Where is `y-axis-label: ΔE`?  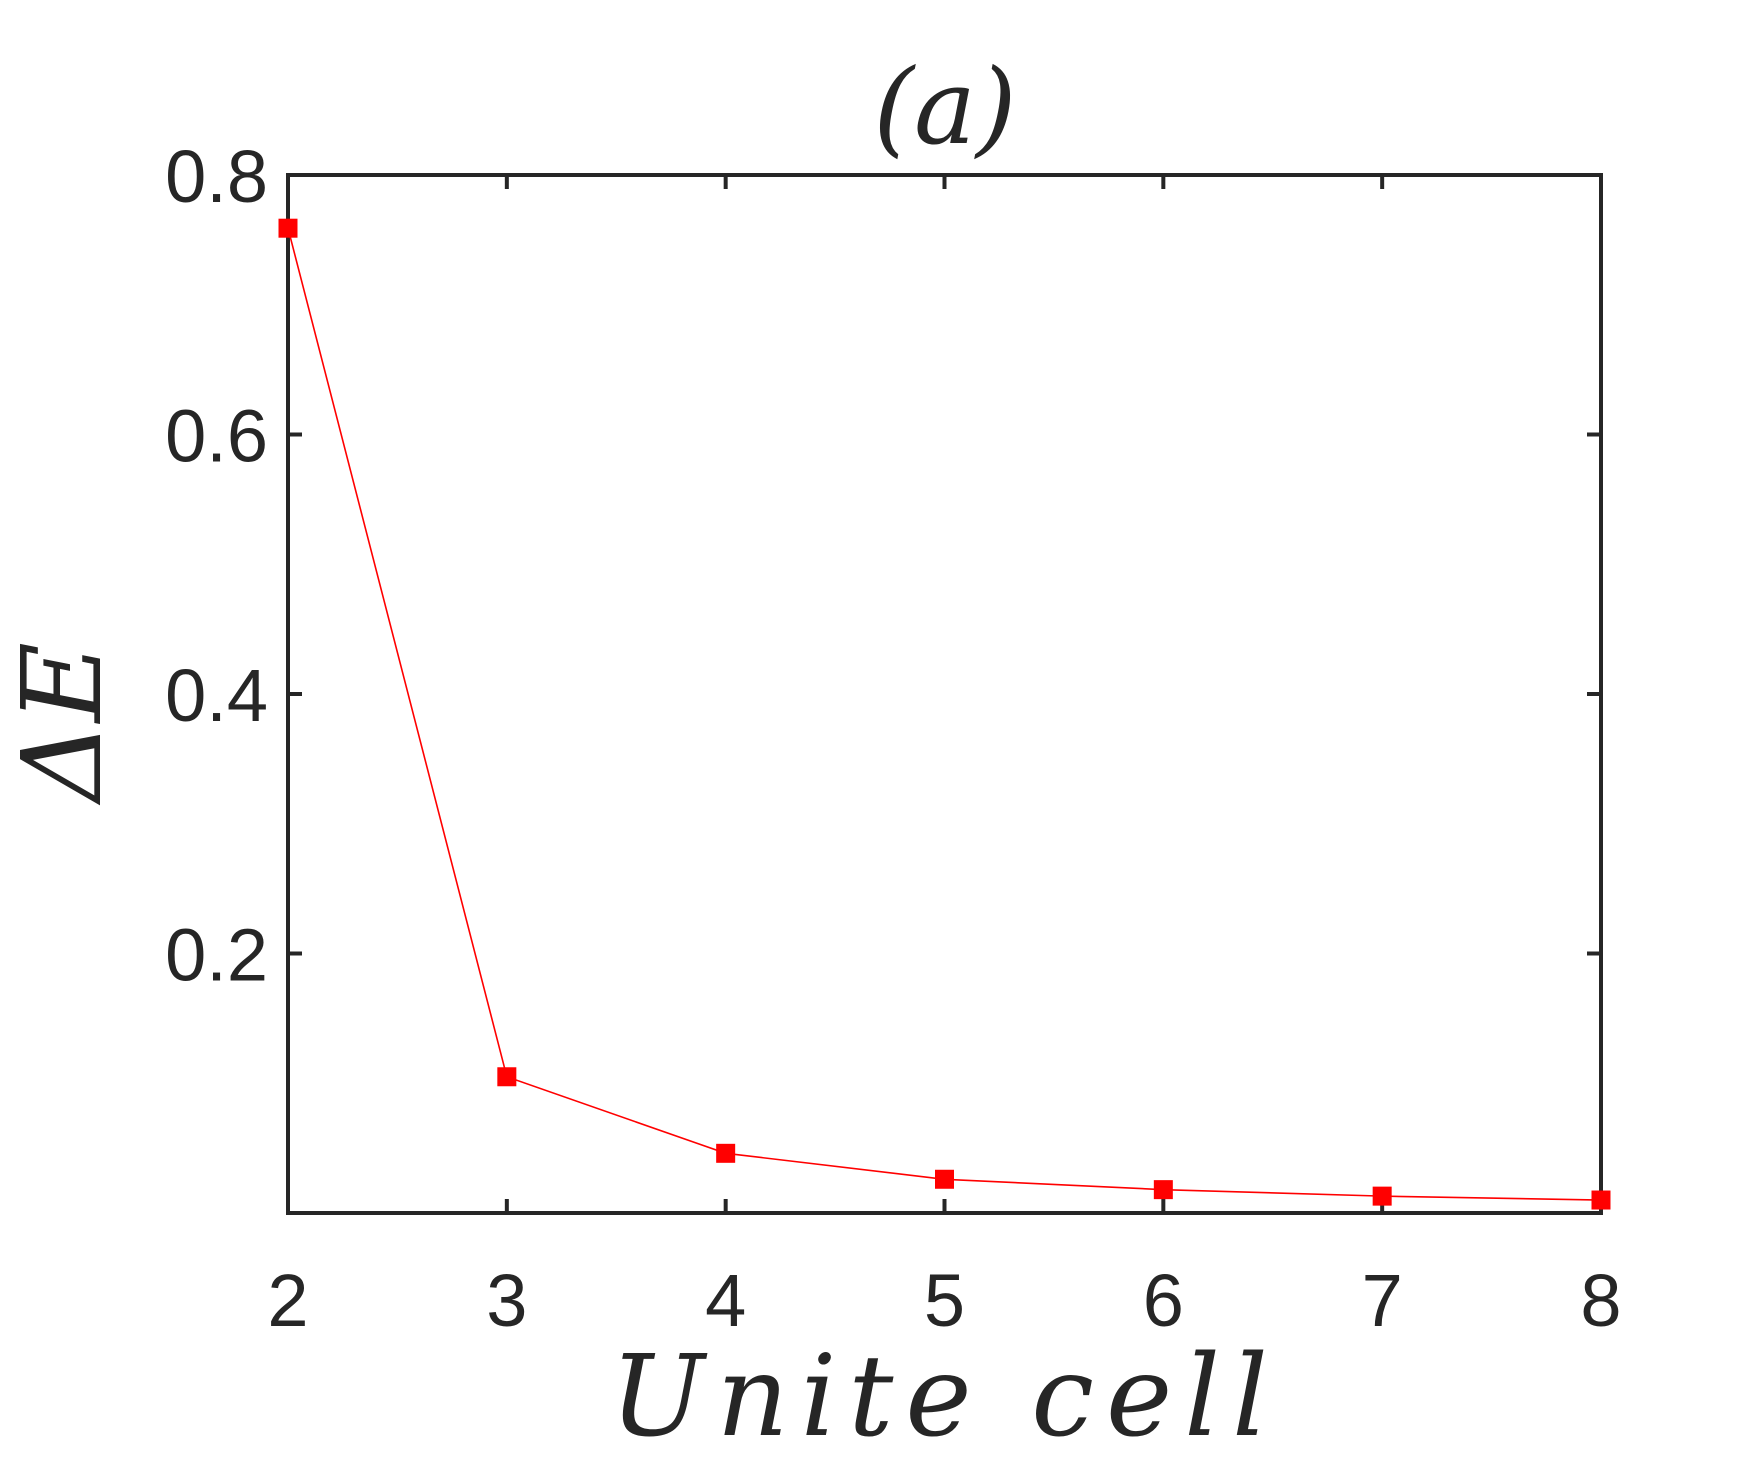 y-axis-label: ΔE is located at coordinates (63, 724).